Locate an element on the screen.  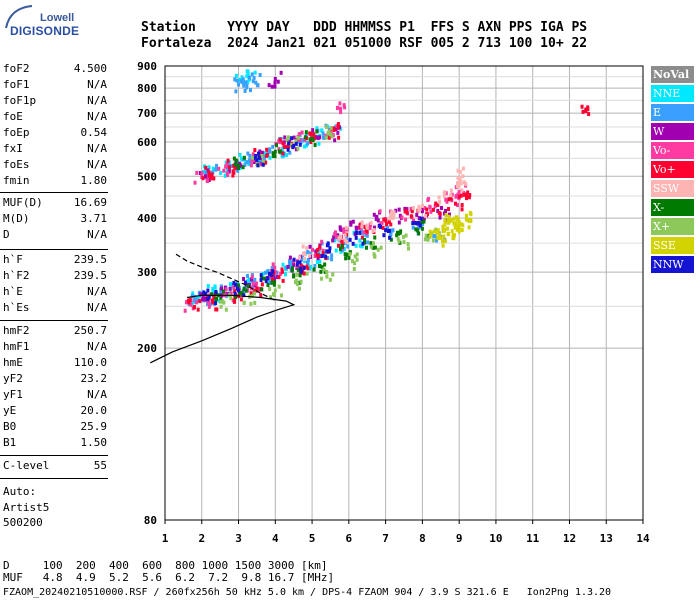
x-tick-label: 13 is located at coordinates (606, 538).